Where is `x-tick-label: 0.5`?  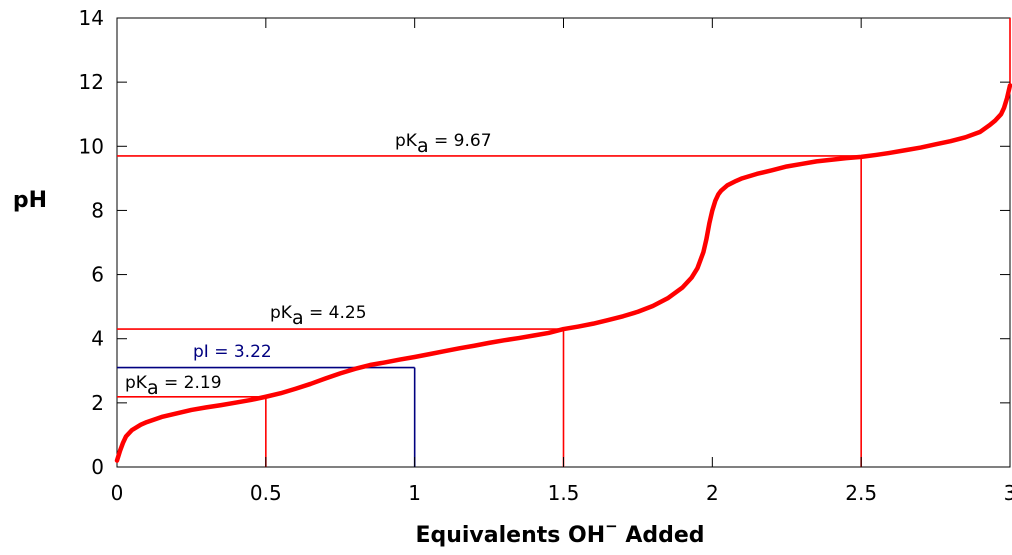
x-tick-label: 0.5 is located at coordinates (266, 493).